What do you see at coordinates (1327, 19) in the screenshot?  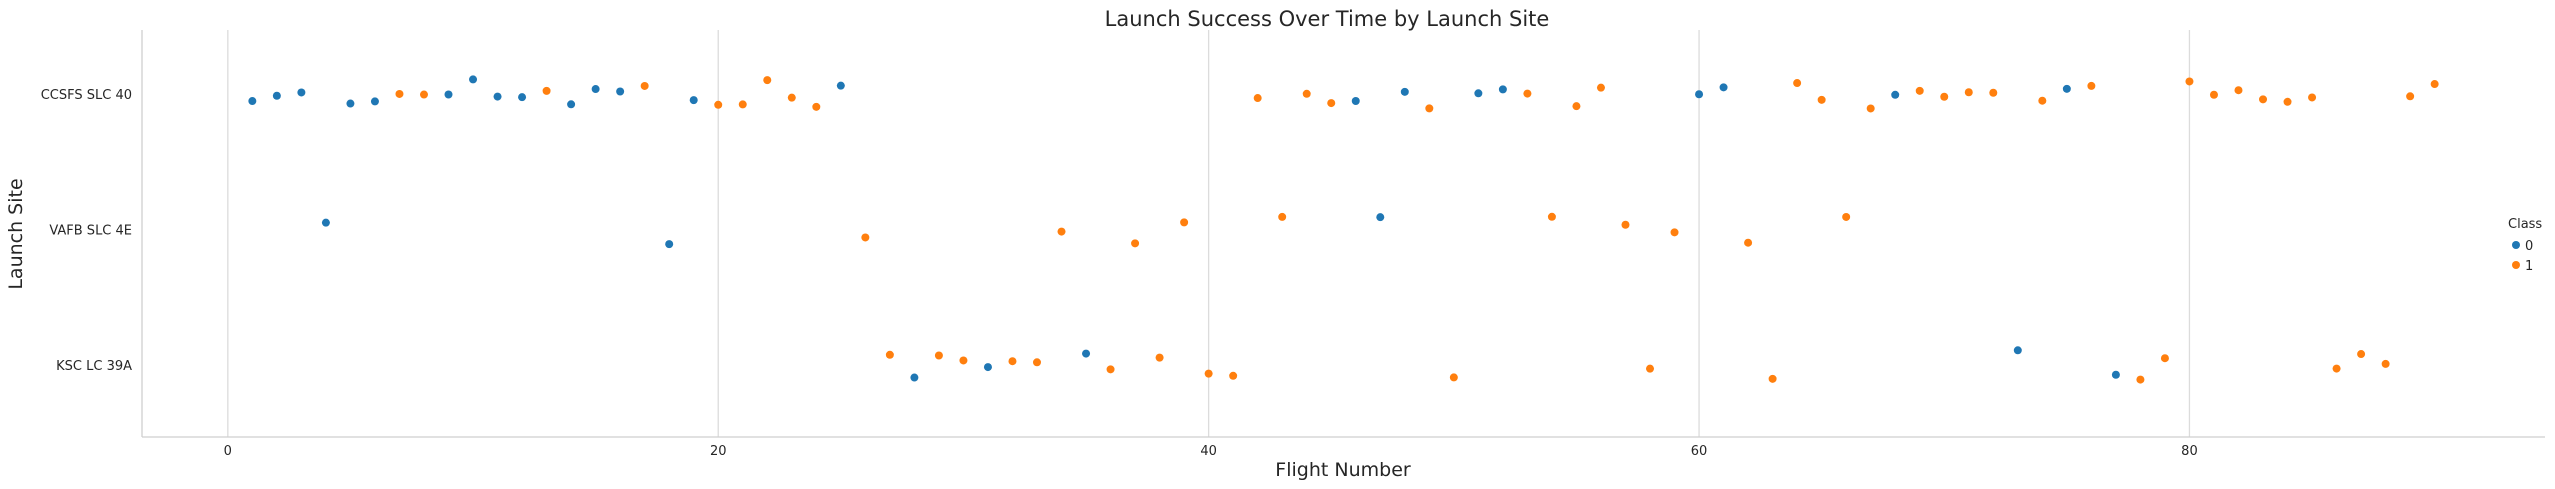 I see `chart-title: Launch Success Over Time by Launch Site` at bounding box center [1327, 19].